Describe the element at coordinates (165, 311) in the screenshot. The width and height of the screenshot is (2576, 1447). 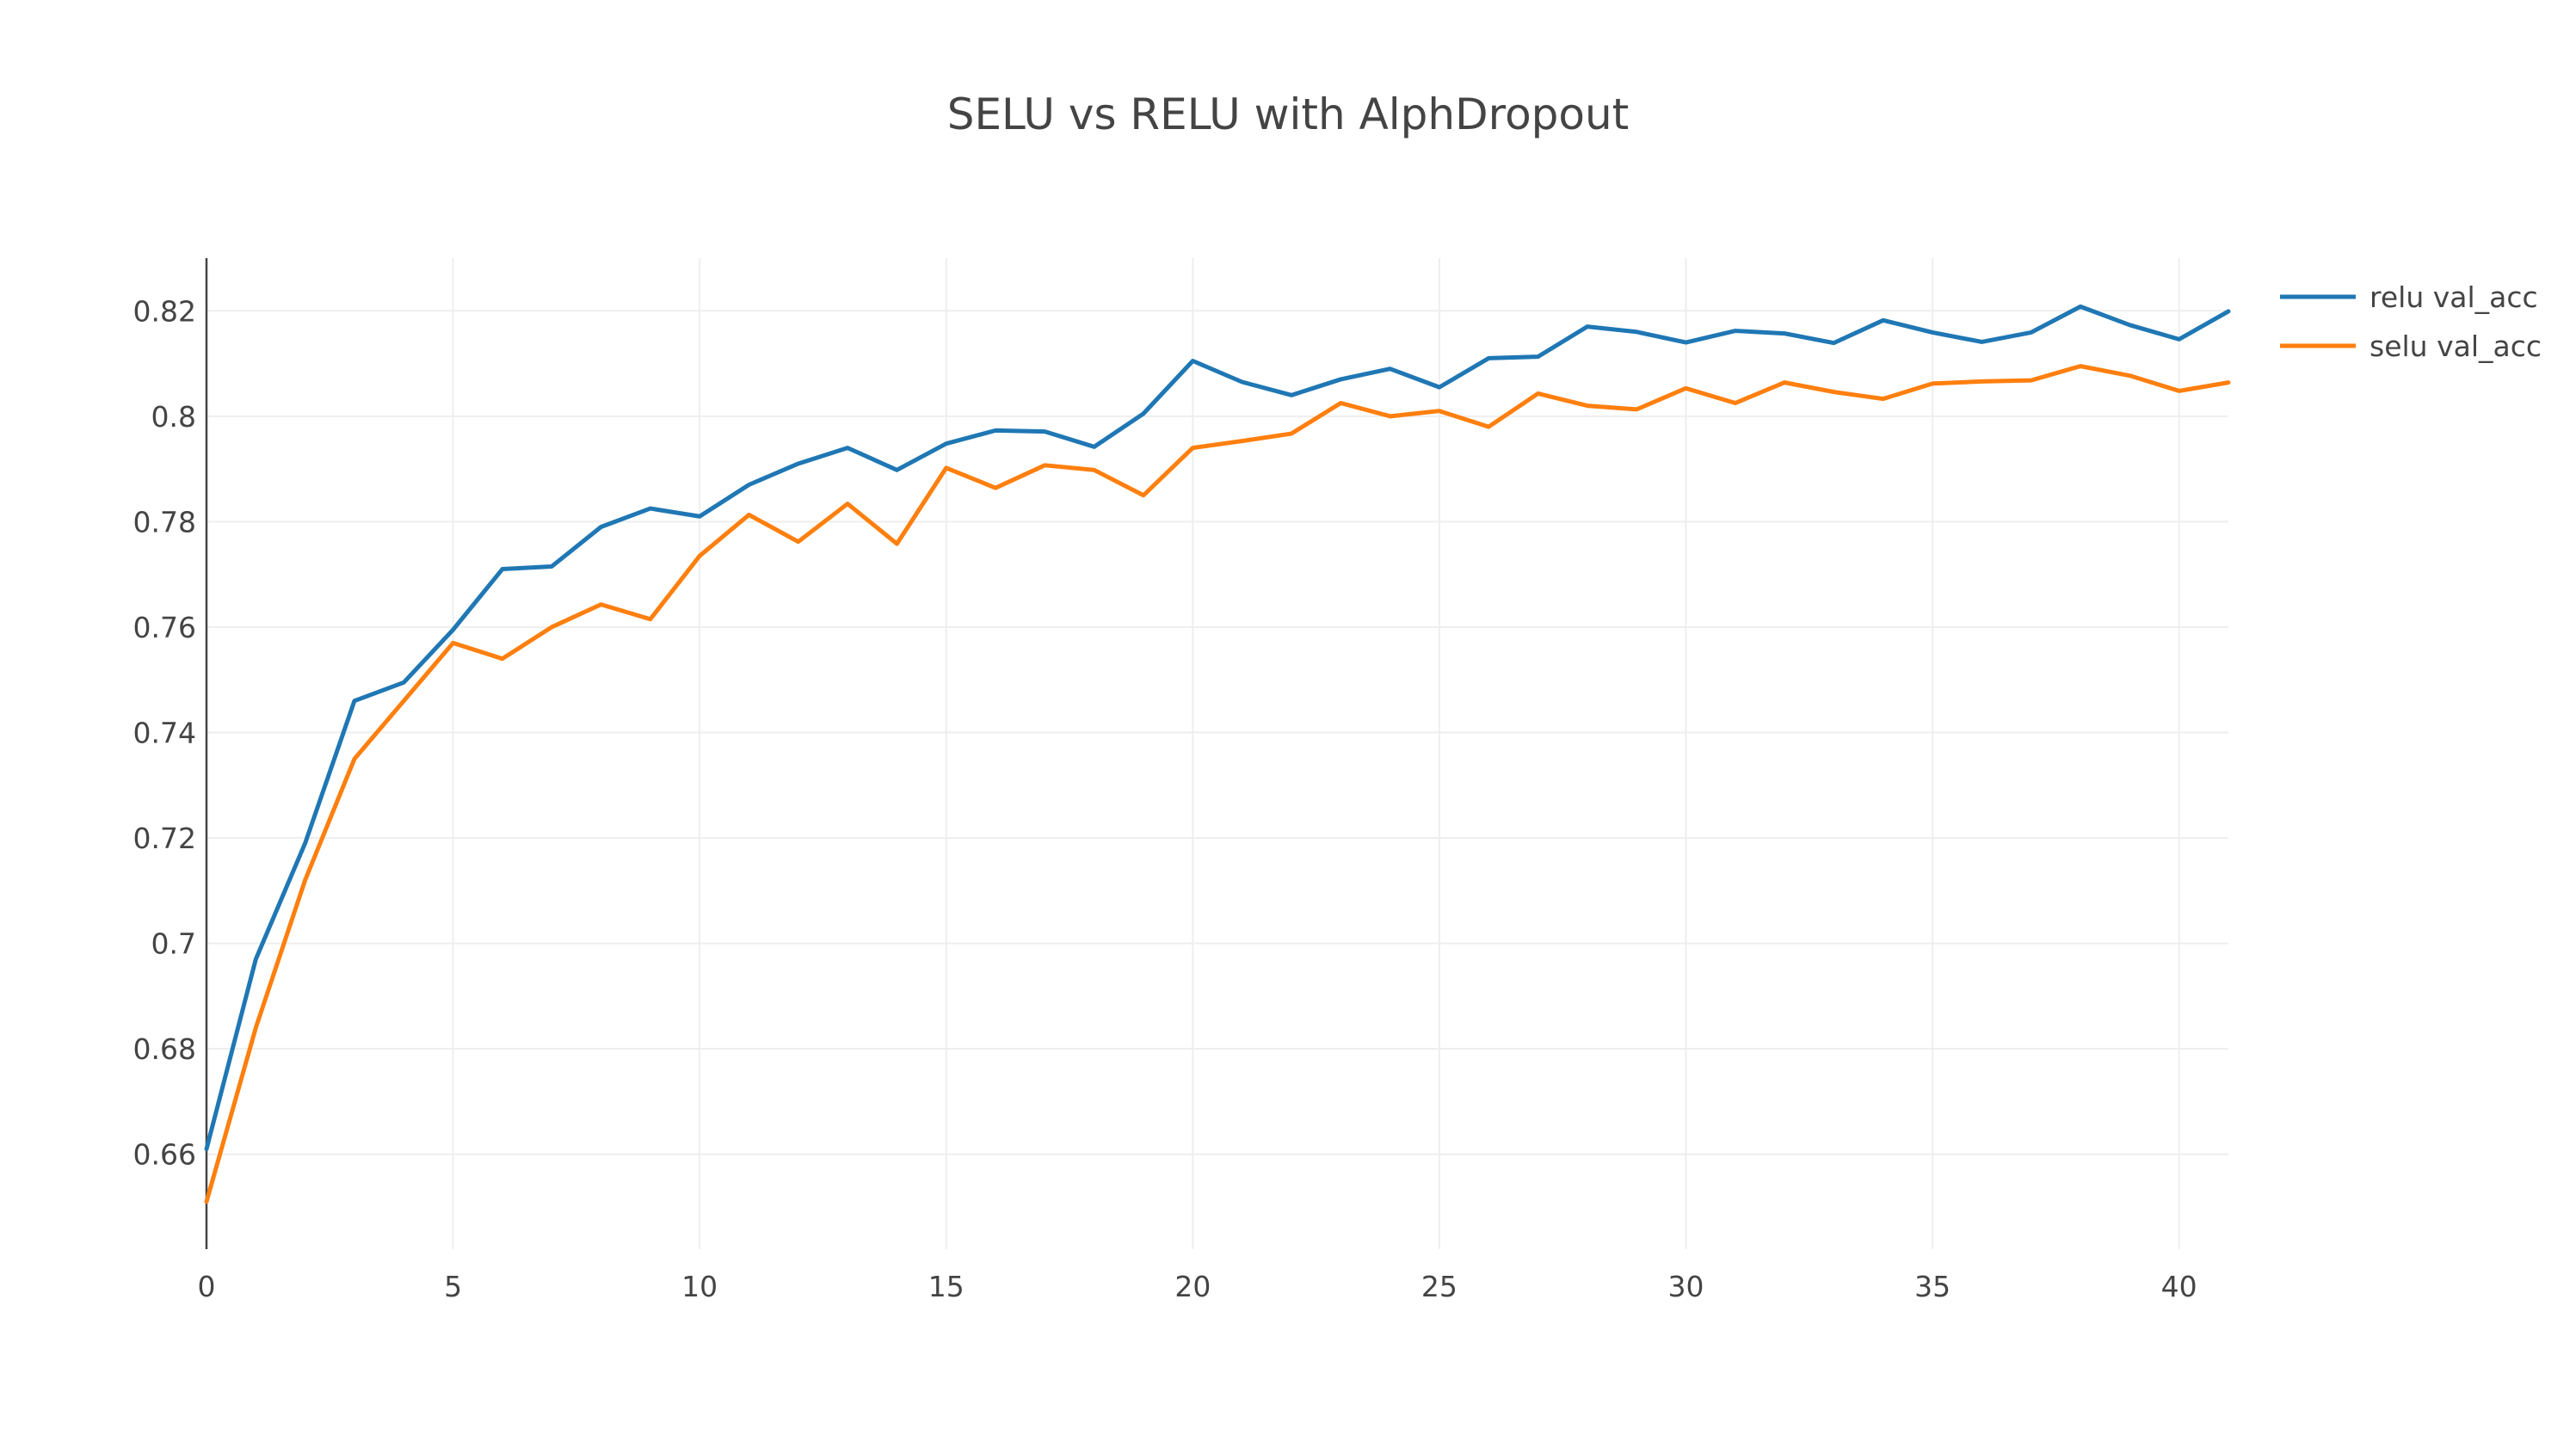
I see `y-tick-label: 0.82` at that location.